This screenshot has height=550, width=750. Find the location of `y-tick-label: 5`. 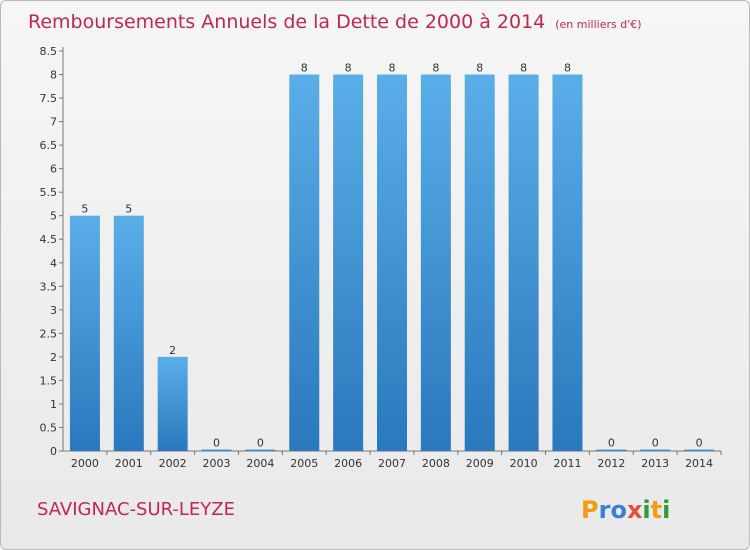

y-tick-label: 5 is located at coordinates (53, 216).